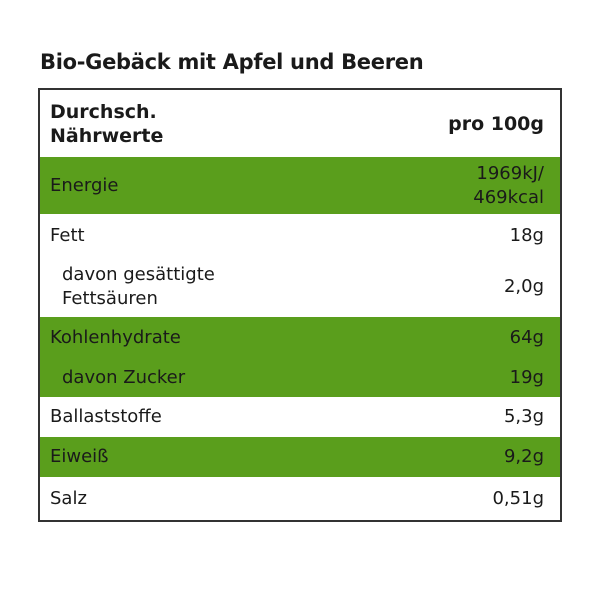  Describe the element at coordinates (232, 62) in the screenshot. I see `product-title: Bio-Gebäck mit Apfel und Beeren` at that location.